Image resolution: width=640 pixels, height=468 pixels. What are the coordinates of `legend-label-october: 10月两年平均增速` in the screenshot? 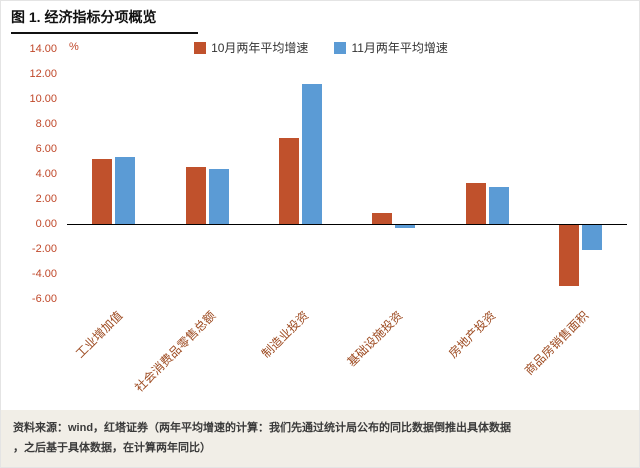 It's located at (260, 48).